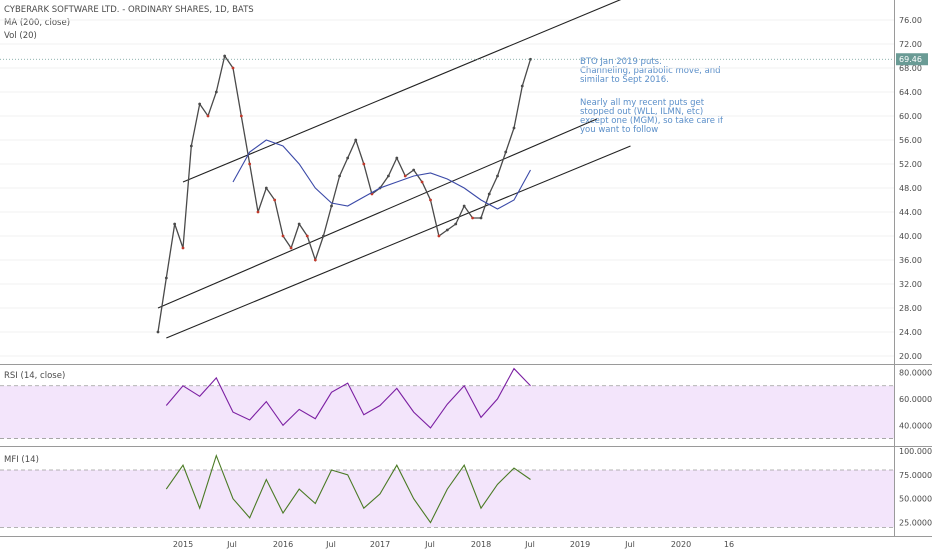 This screenshot has width=932, height=550. I want to click on note2-line1: Nearly all my recent puts get, so click(642, 103).